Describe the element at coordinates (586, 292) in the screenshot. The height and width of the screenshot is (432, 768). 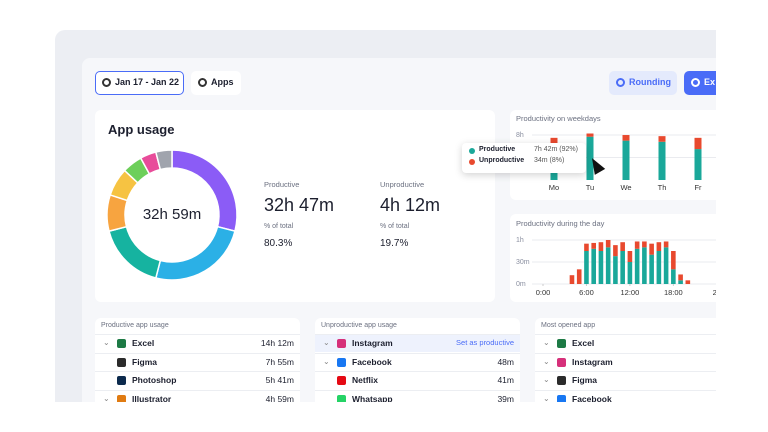
I see `x-tick-label: 6:00` at that location.